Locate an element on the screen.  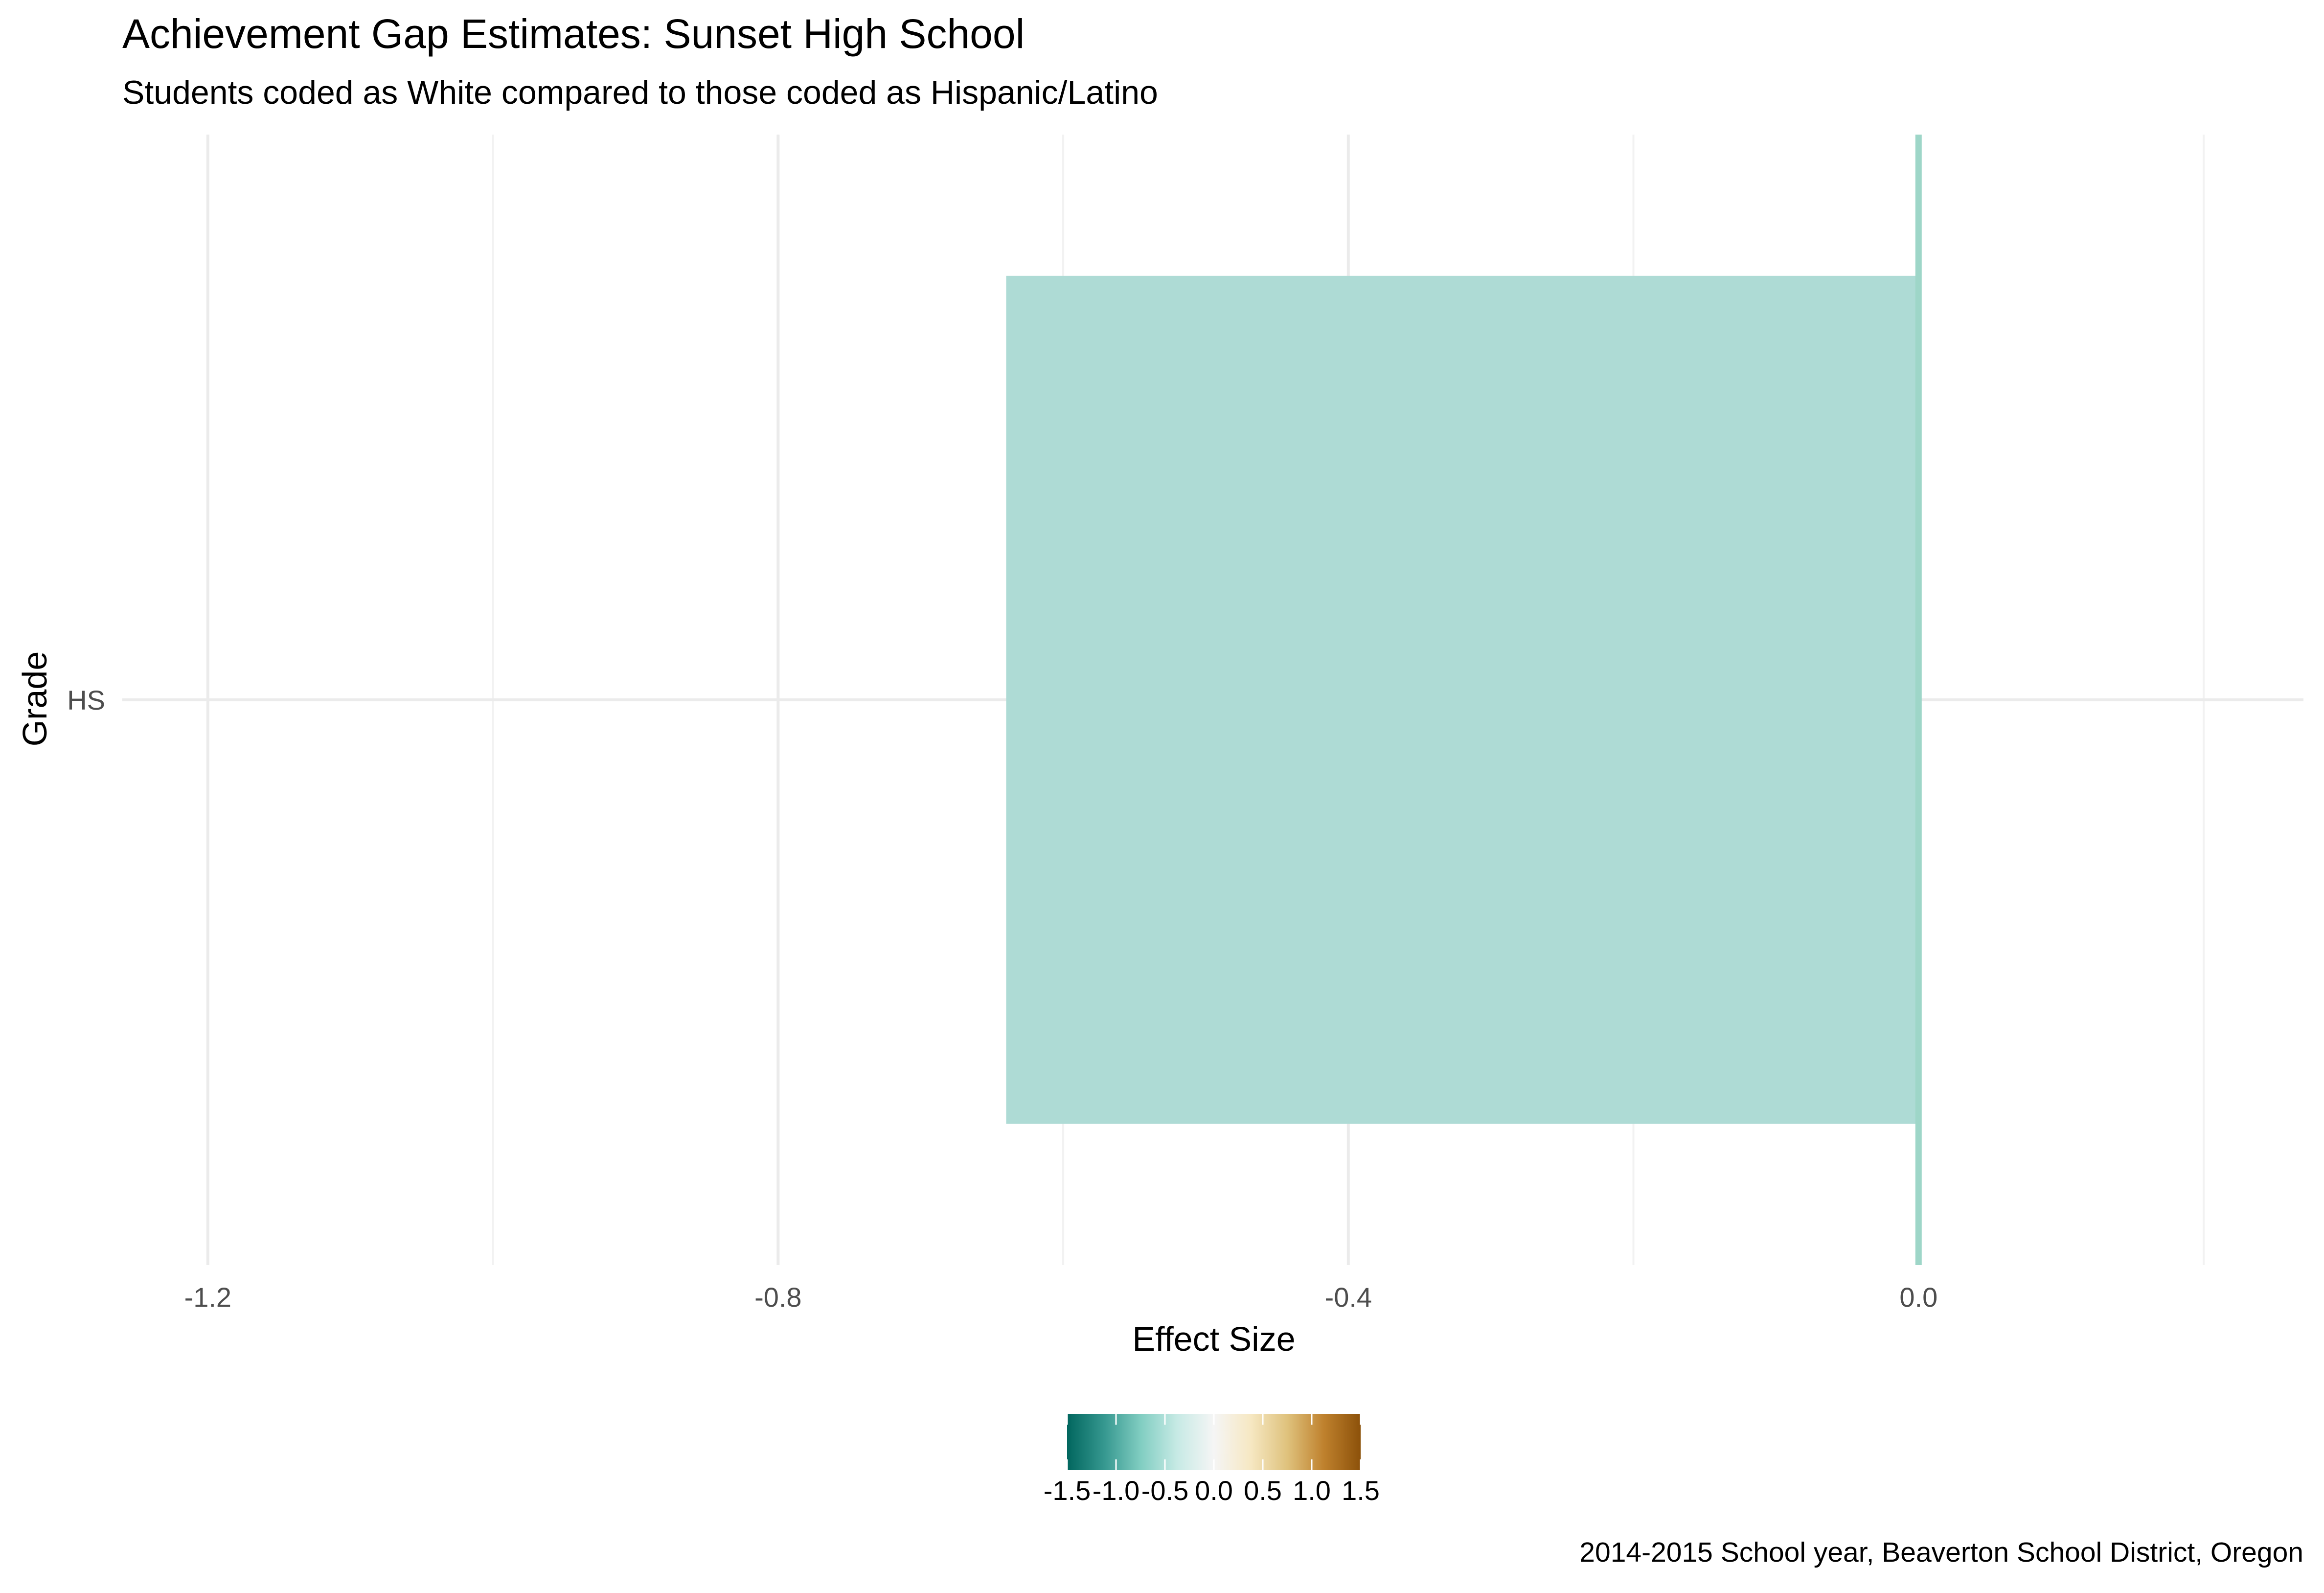
legend-tick-label: 1.5 is located at coordinates (1361, 1490).